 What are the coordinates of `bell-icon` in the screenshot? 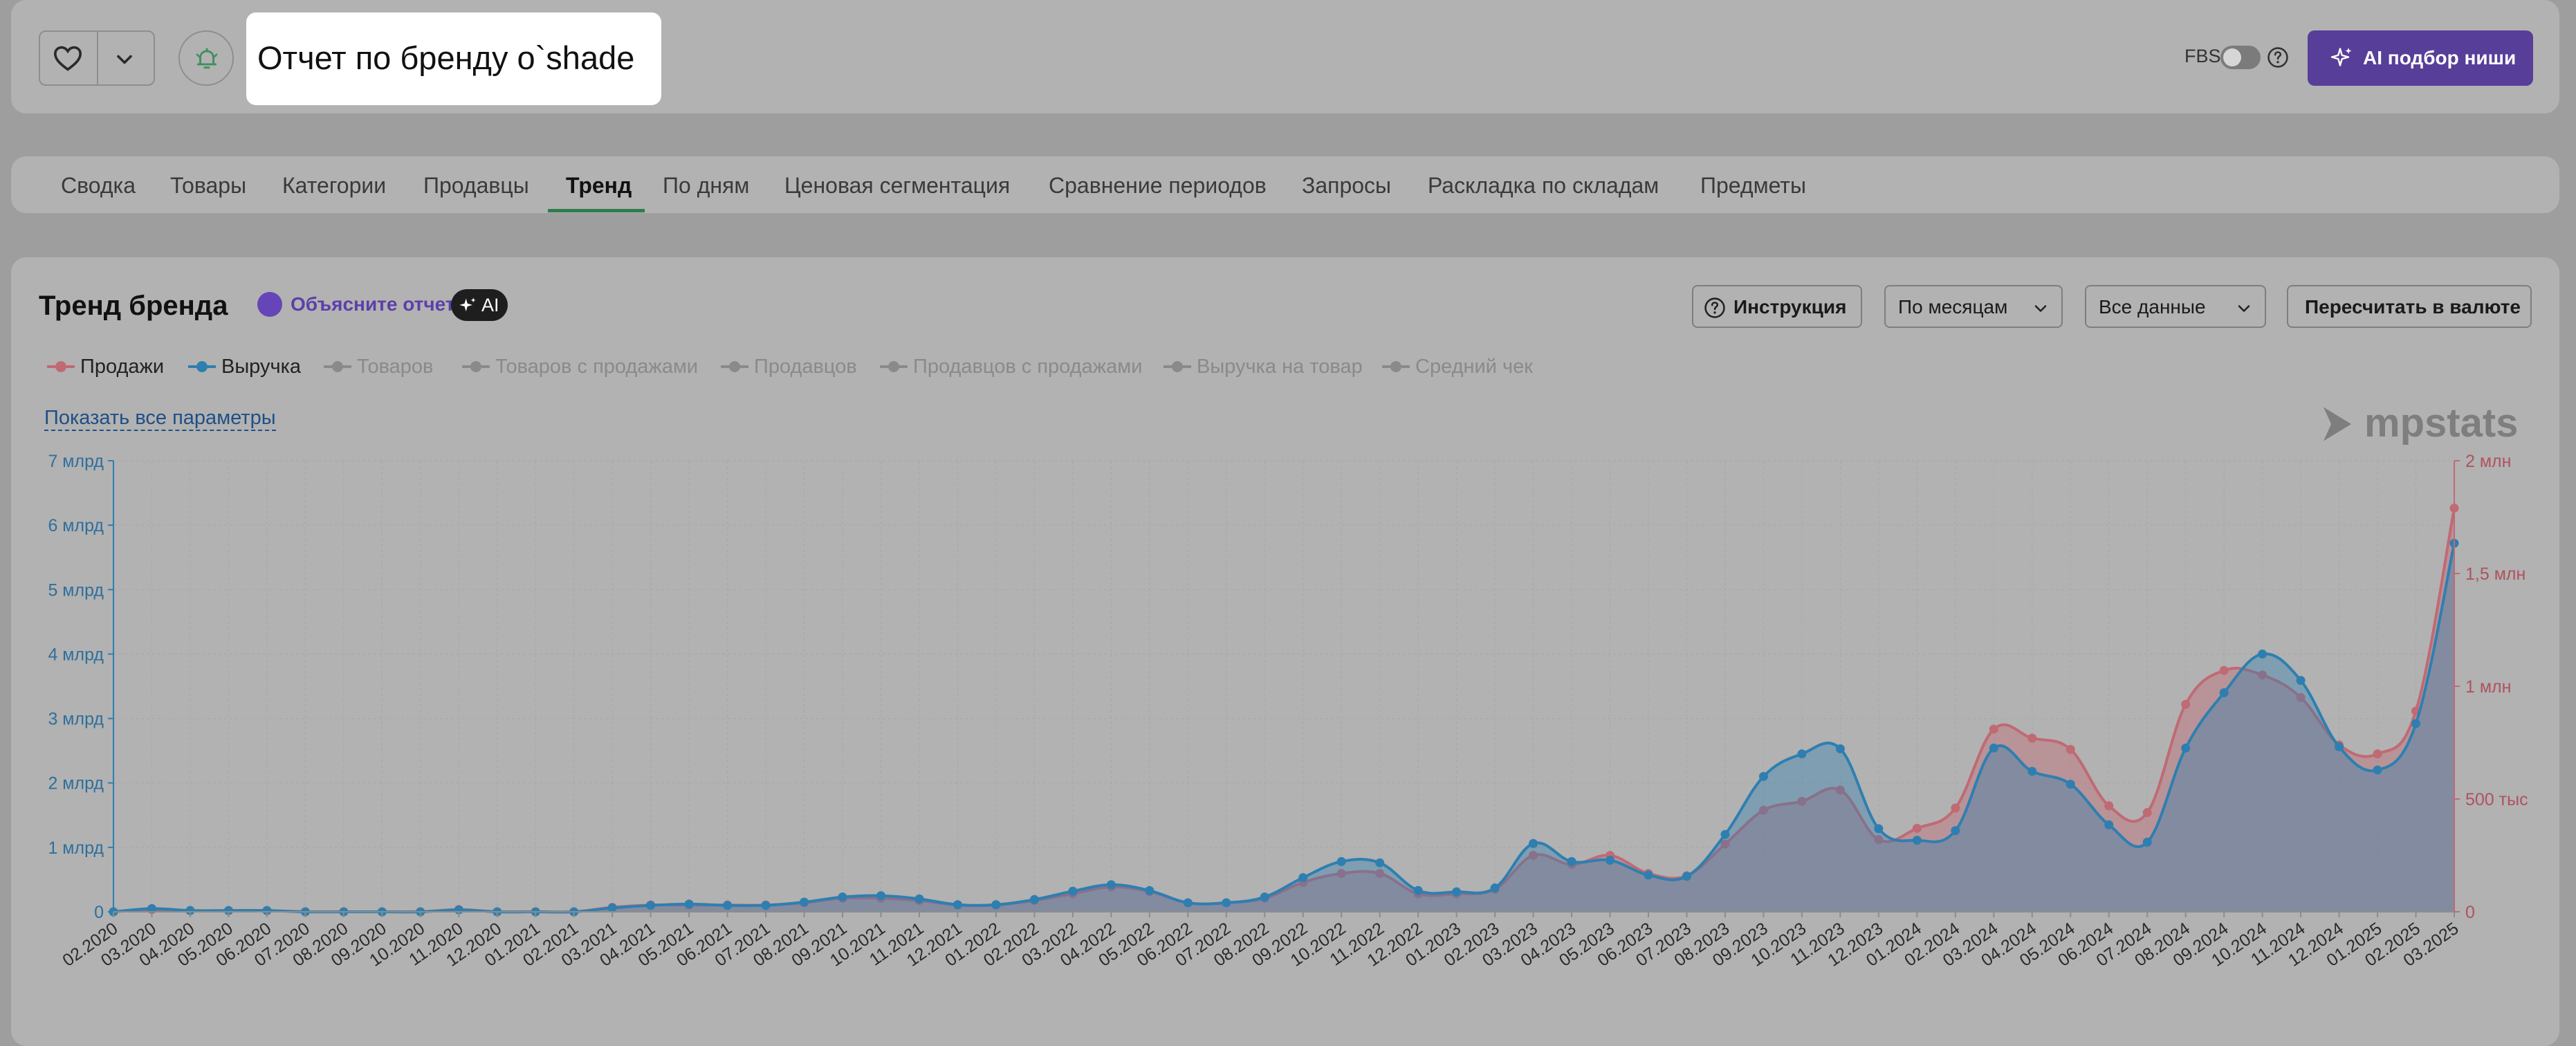 It's located at (207, 58).